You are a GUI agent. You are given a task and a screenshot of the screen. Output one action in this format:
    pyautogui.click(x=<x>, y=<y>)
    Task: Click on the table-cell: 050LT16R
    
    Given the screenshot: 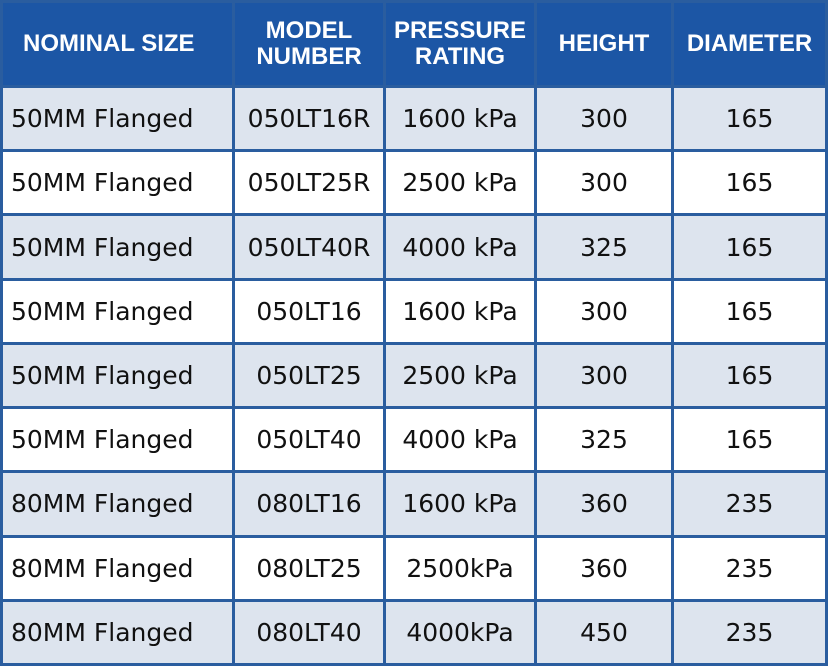 What is the action you would take?
    pyautogui.click(x=309, y=119)
    